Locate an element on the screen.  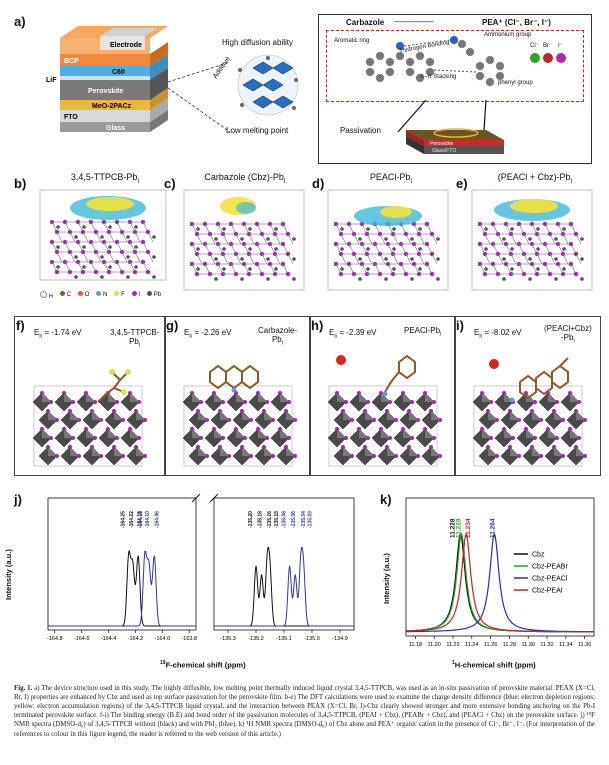
layer-perovskite is located at coordinates (114, 84).